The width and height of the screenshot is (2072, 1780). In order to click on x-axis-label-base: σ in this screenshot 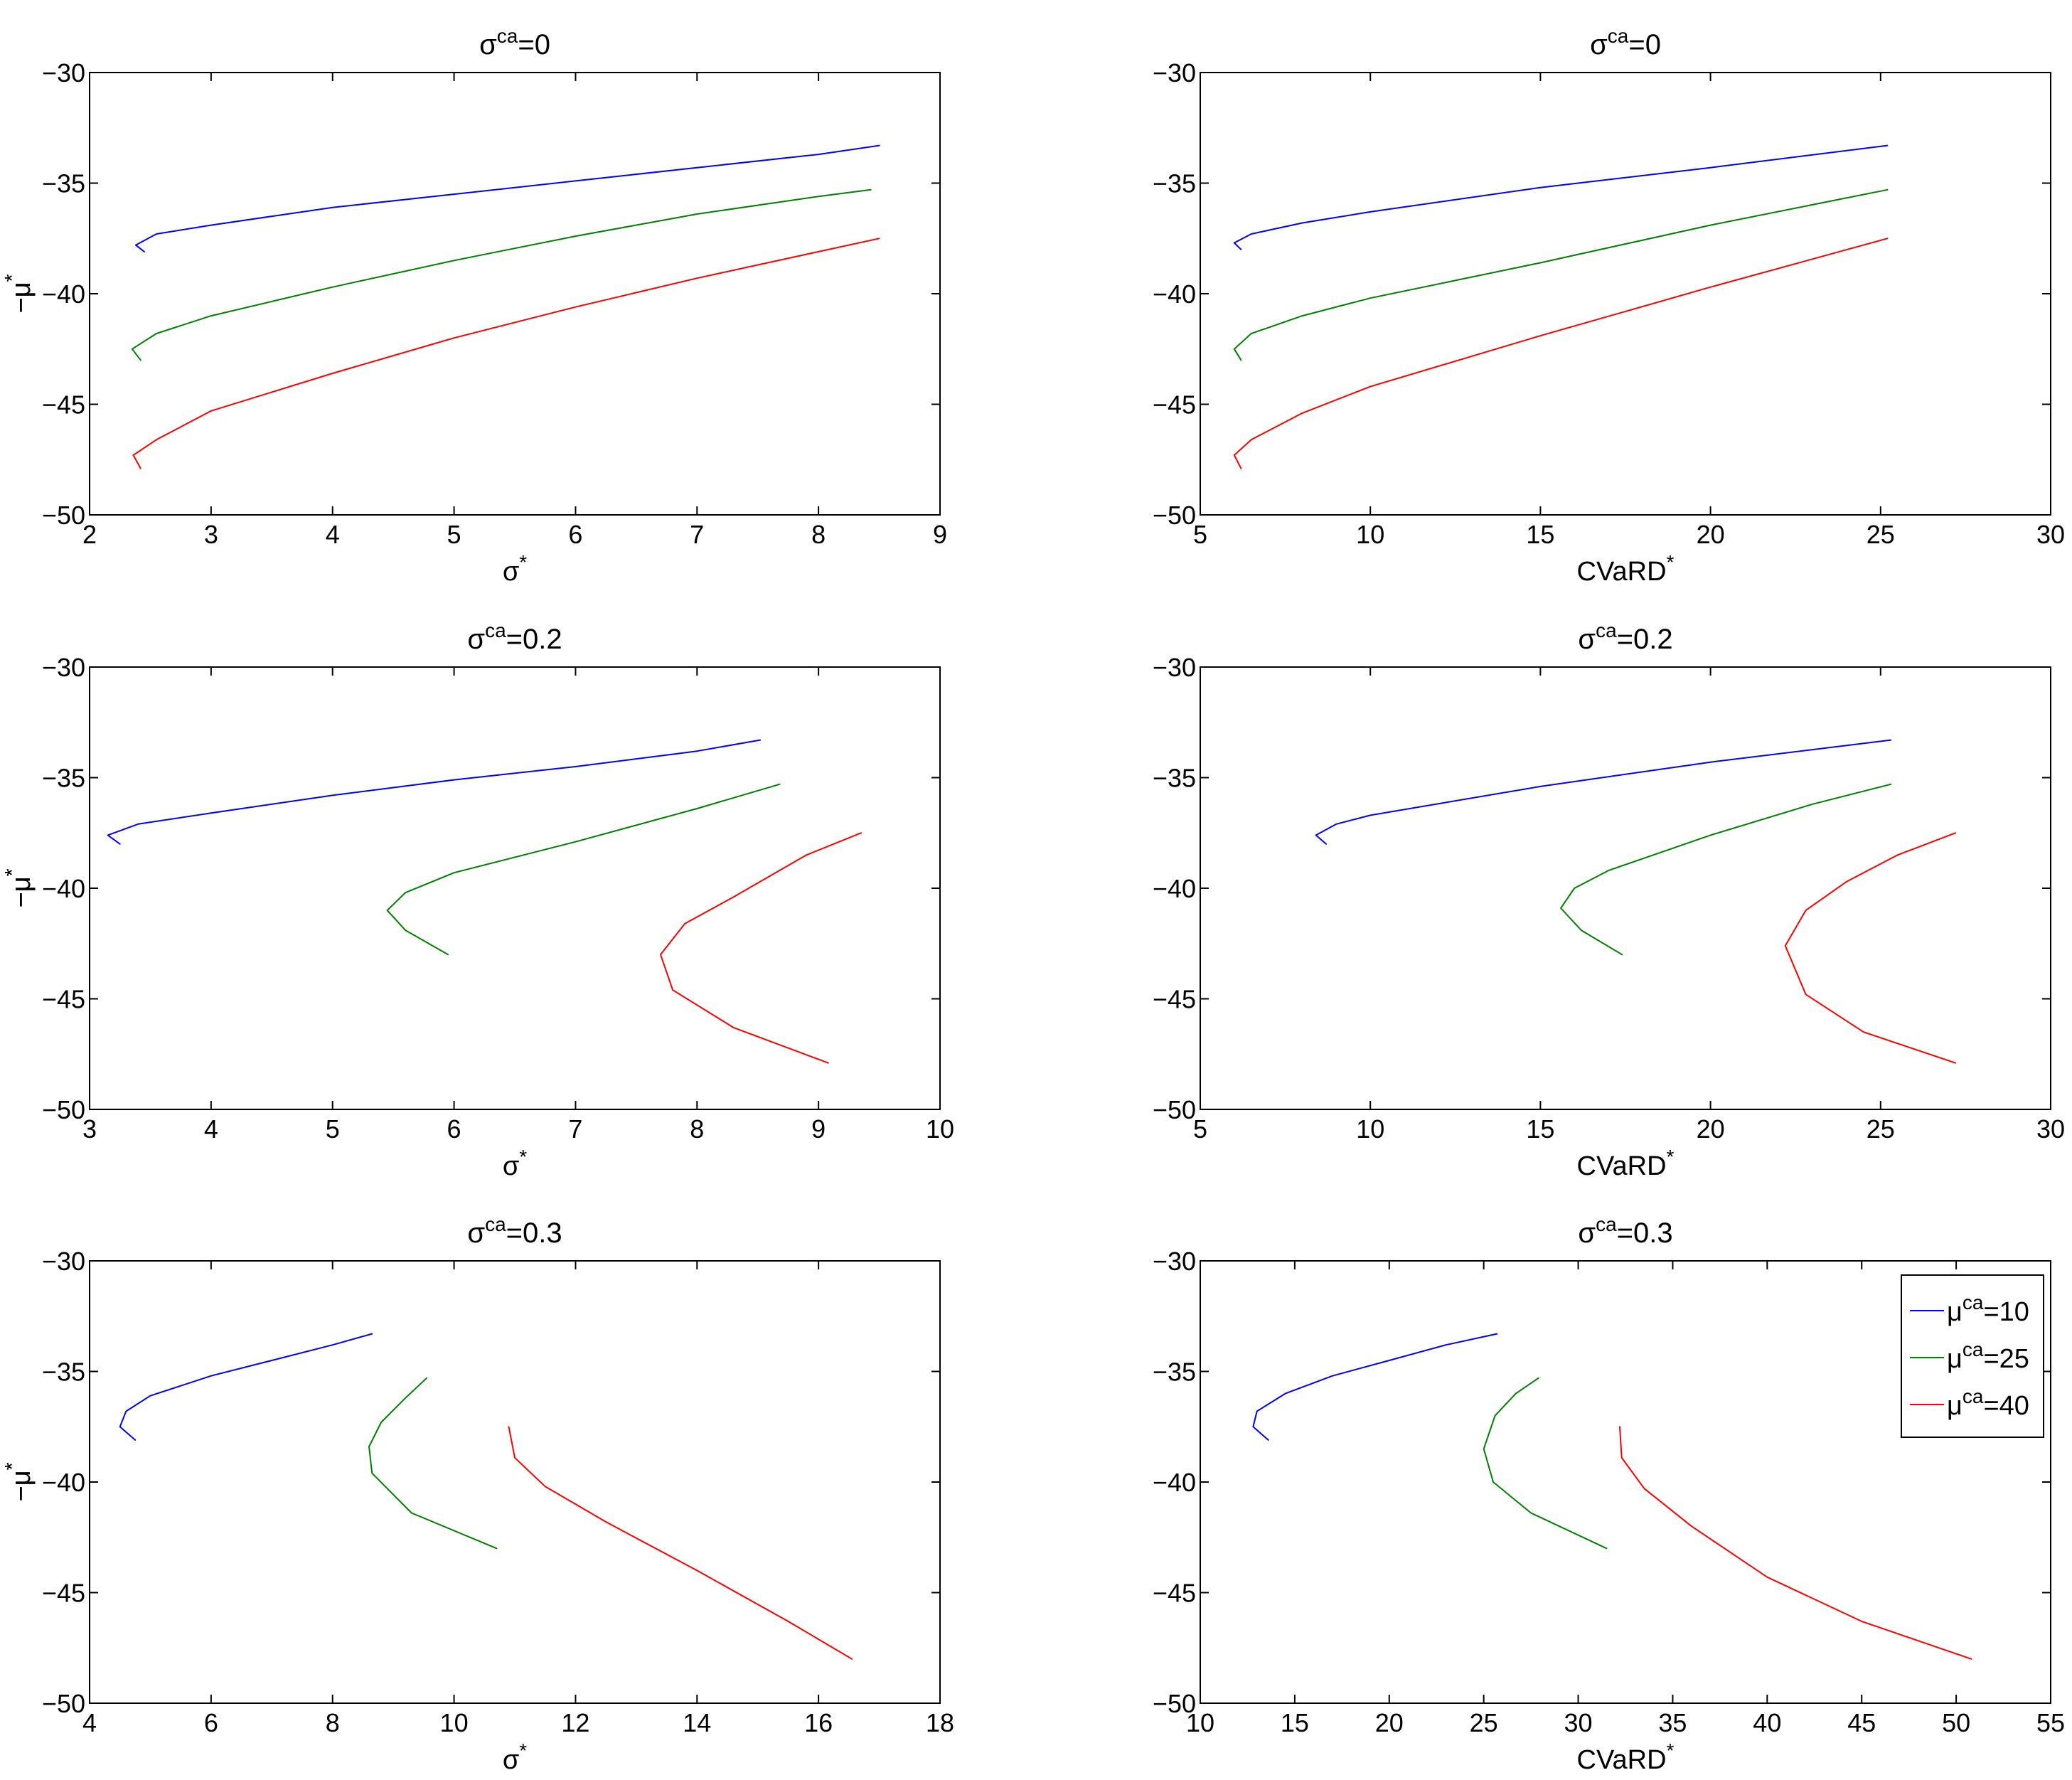, I will do `click(511, 1760)`.